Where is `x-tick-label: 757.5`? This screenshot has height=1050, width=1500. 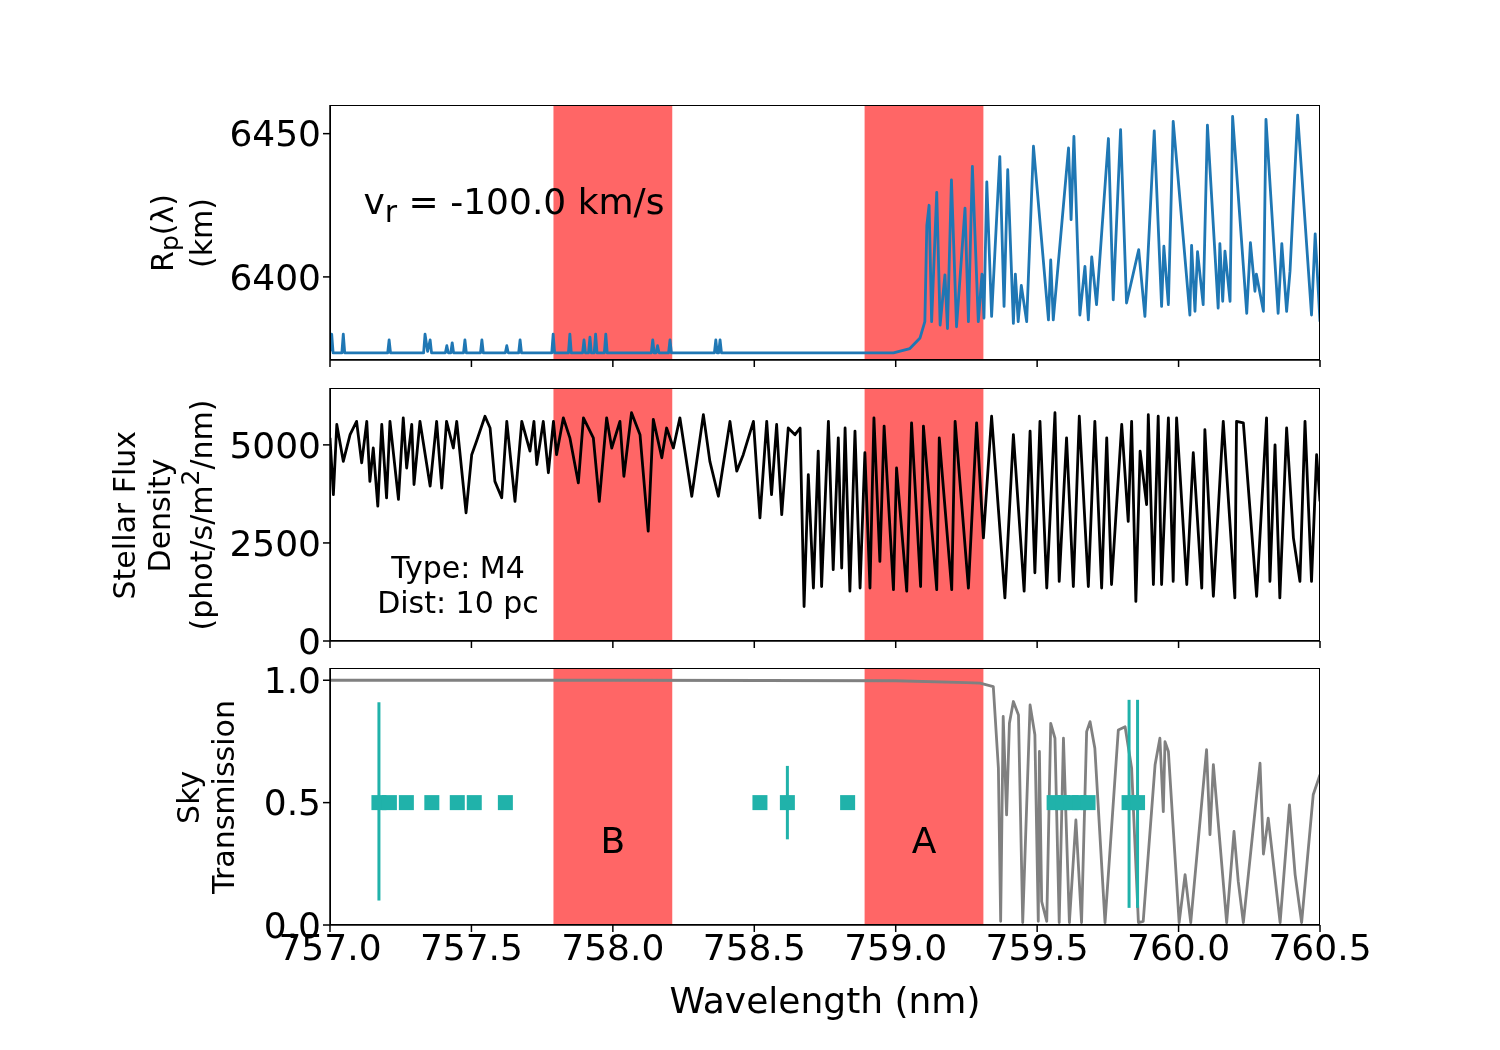 x-tick-label: 757.5 is located at coordinates (471, 947).